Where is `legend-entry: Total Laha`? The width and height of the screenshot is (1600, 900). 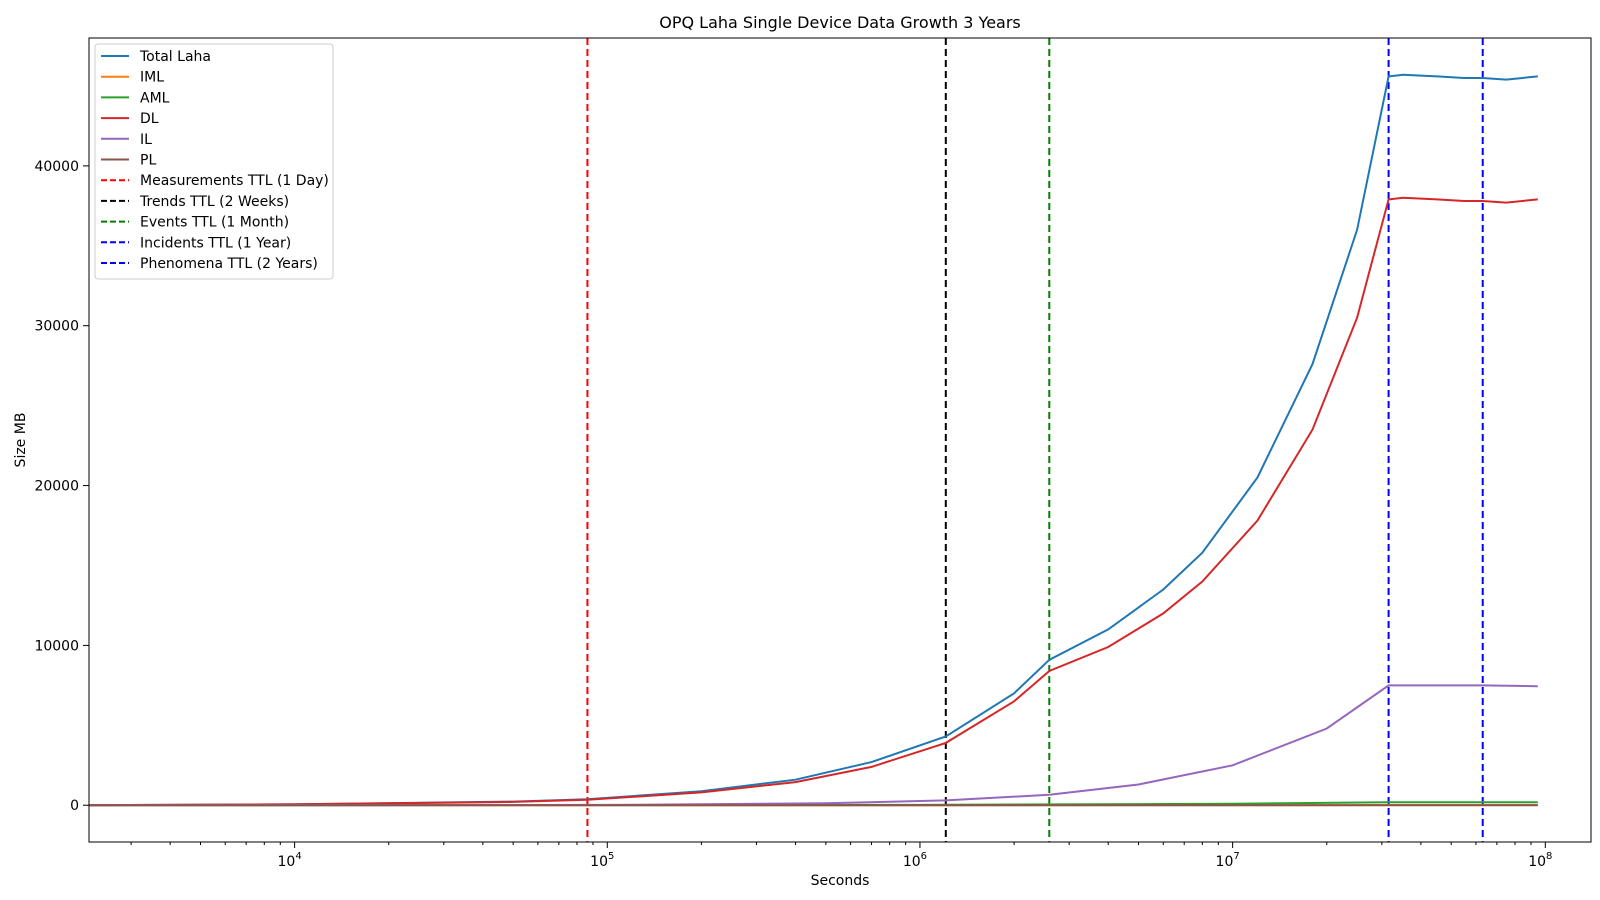
legend-entry: Total Laha is located at coordinates (175, 57).